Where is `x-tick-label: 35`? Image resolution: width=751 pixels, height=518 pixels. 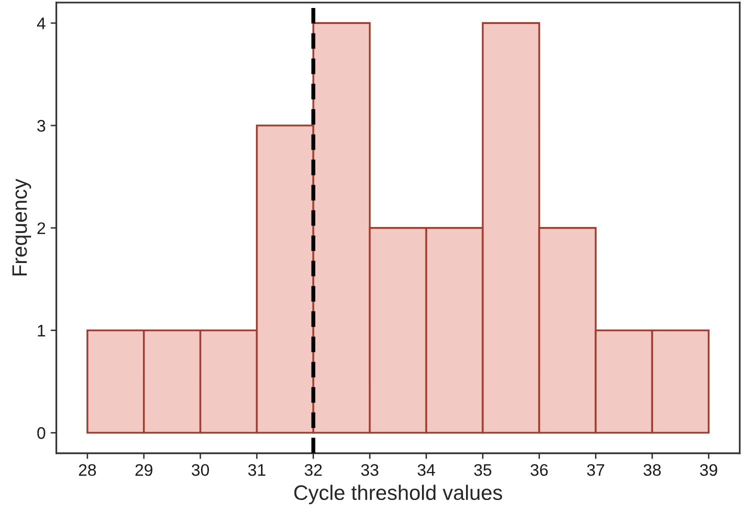 x-tick-label: 35 is located at coordinates (483, 470).